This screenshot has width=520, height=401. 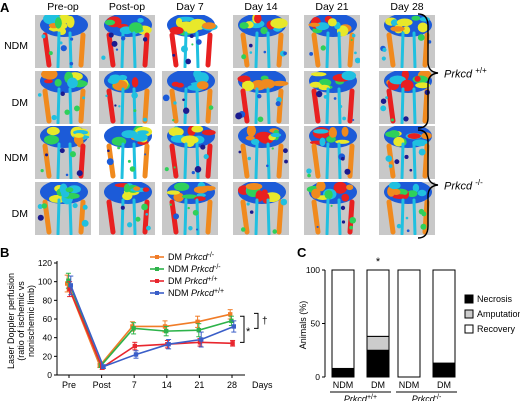 I want to click on legend-label: DM Prkcd+/+, so click(x=193, y=281).